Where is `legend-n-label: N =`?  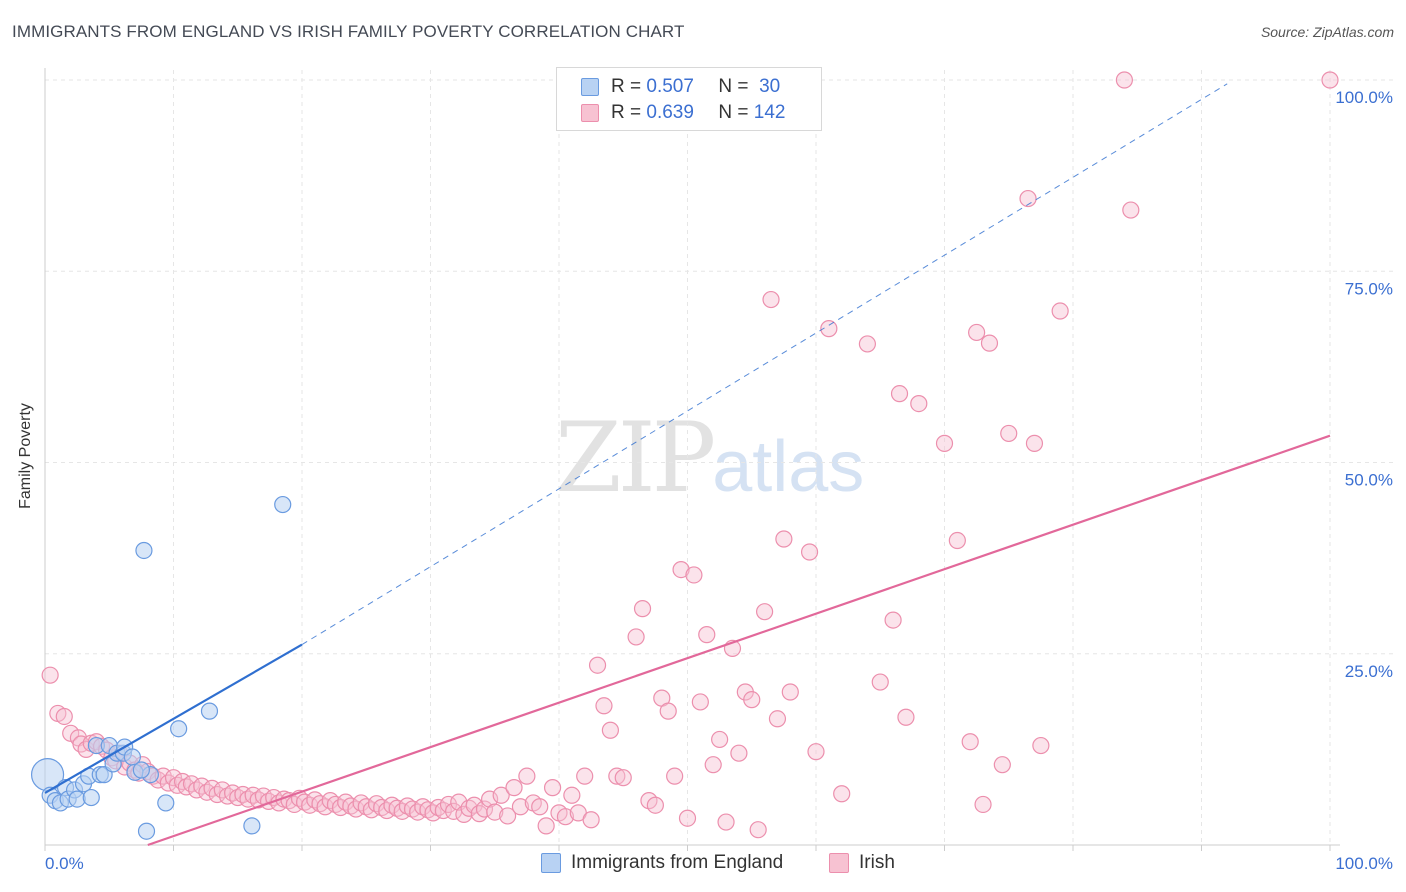
legend-n-label: N = is located at coordinates (733, 86).